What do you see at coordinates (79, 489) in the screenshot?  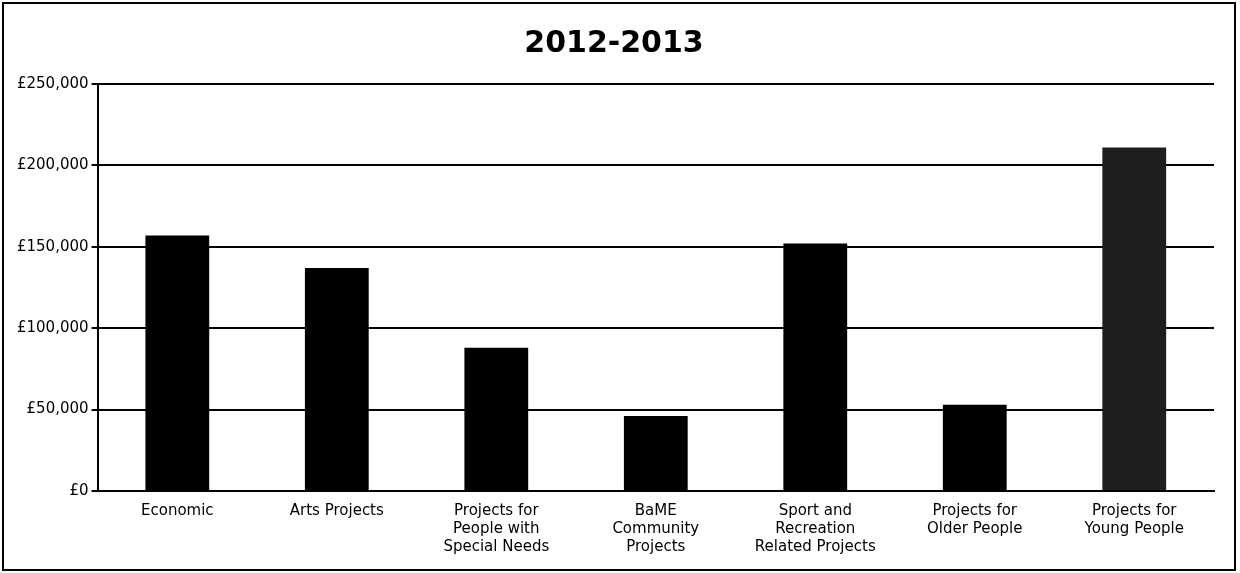 I see `y-tick-label: £0` at bounding box center [79, 489].